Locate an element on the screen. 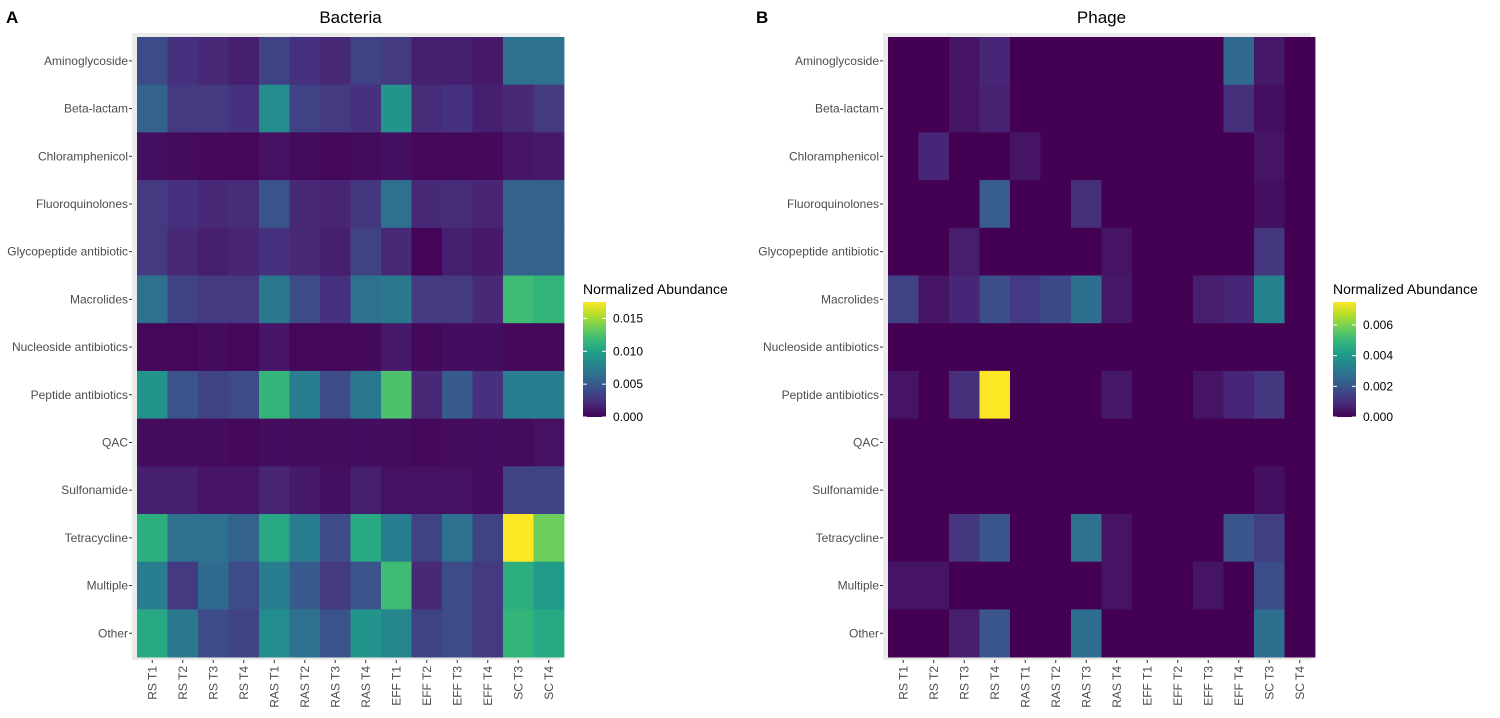  y-tick-label: Aminoglycoside is located at coordinates (86, 61).